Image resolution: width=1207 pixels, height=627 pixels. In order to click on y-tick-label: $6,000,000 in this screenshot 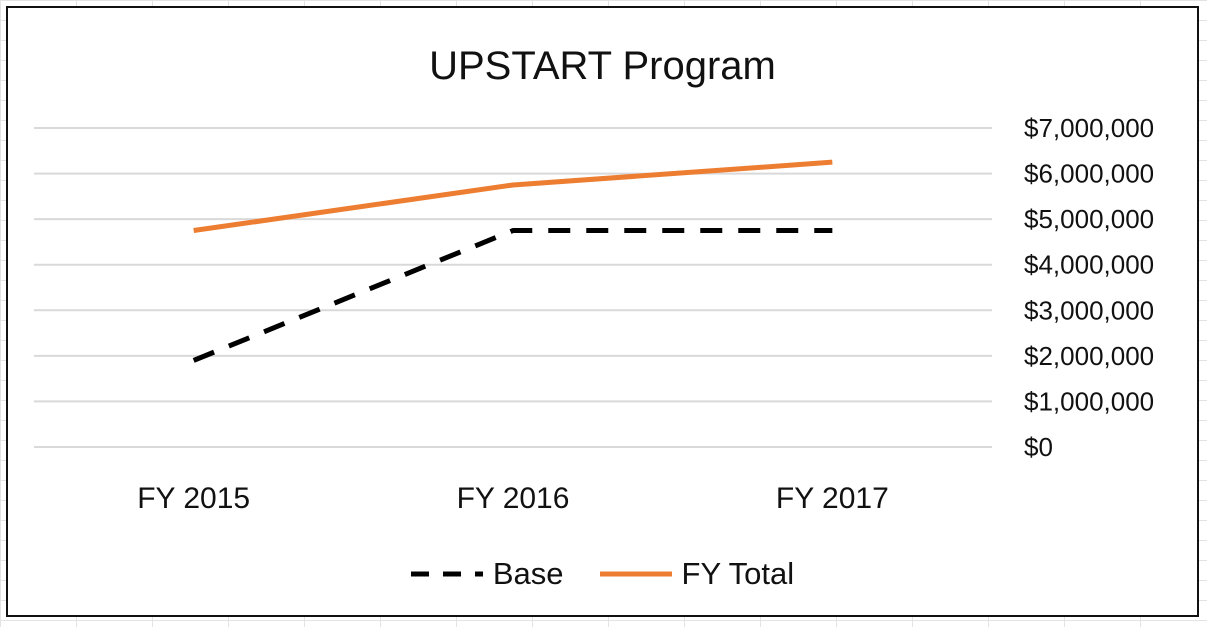, I will do `click(1089, 174)`.